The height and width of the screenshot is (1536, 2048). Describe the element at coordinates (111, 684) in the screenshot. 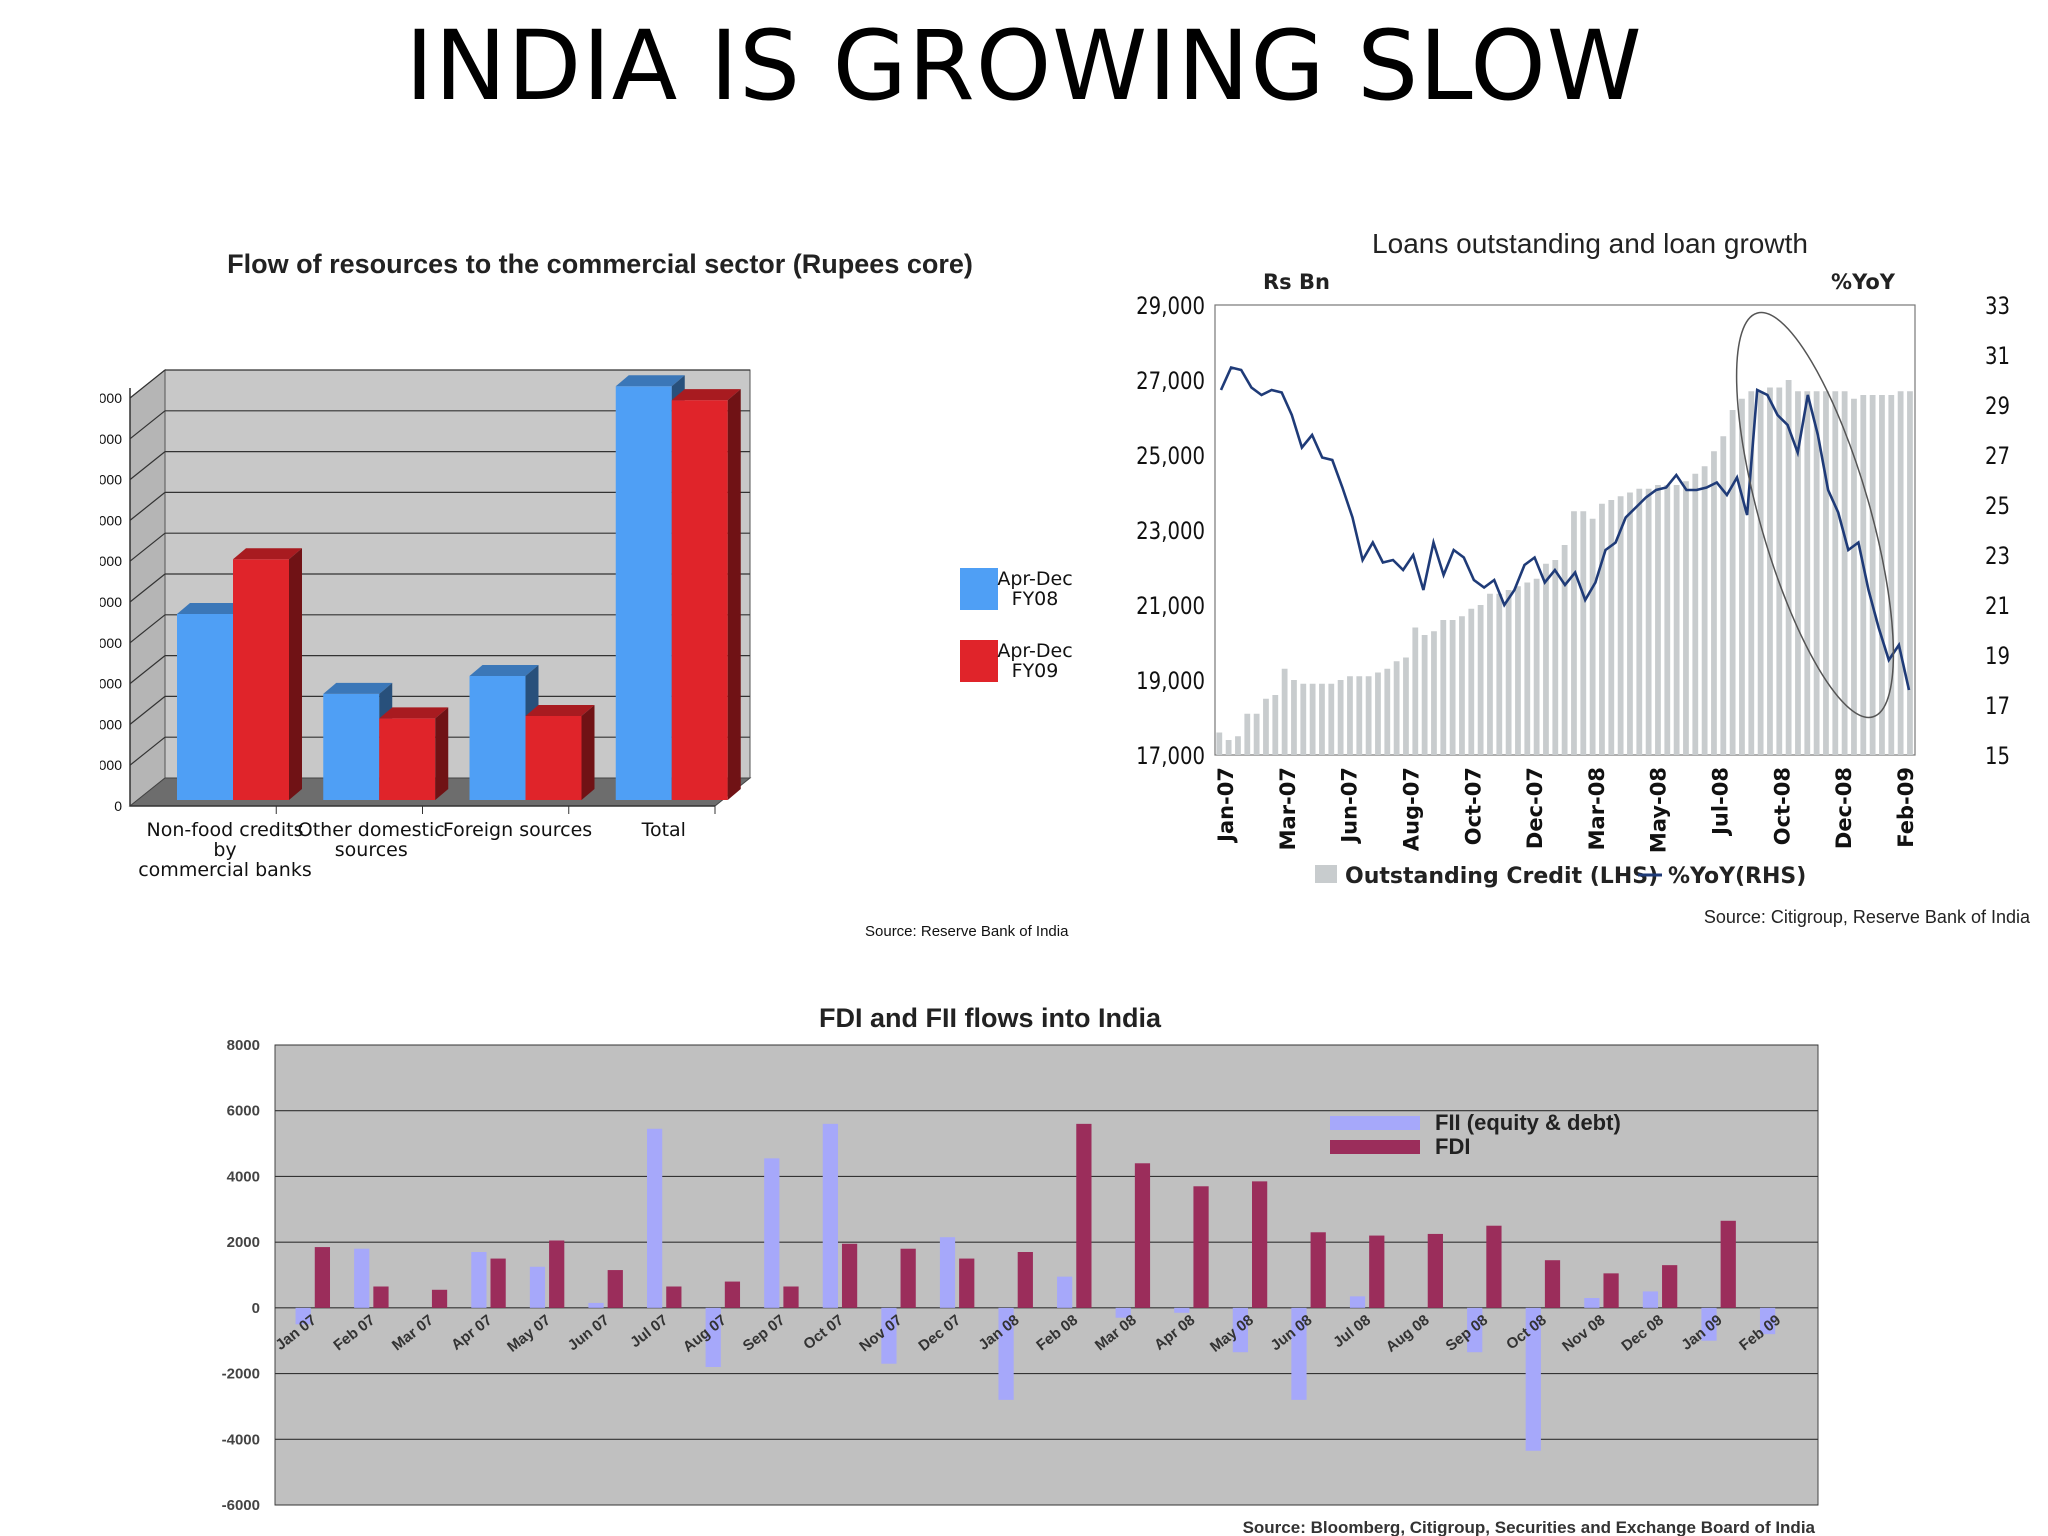

I see `chart1-y-tick-label: 150000` at that location.